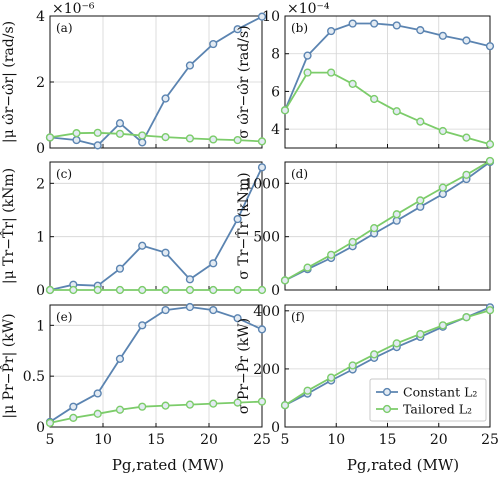 The image size is (500, 480). Describe the element at coordinates (244, 81) in the screenshot. I see `y-axis-label: σ ω̂r−ω̂r (rad/s)` at that location.